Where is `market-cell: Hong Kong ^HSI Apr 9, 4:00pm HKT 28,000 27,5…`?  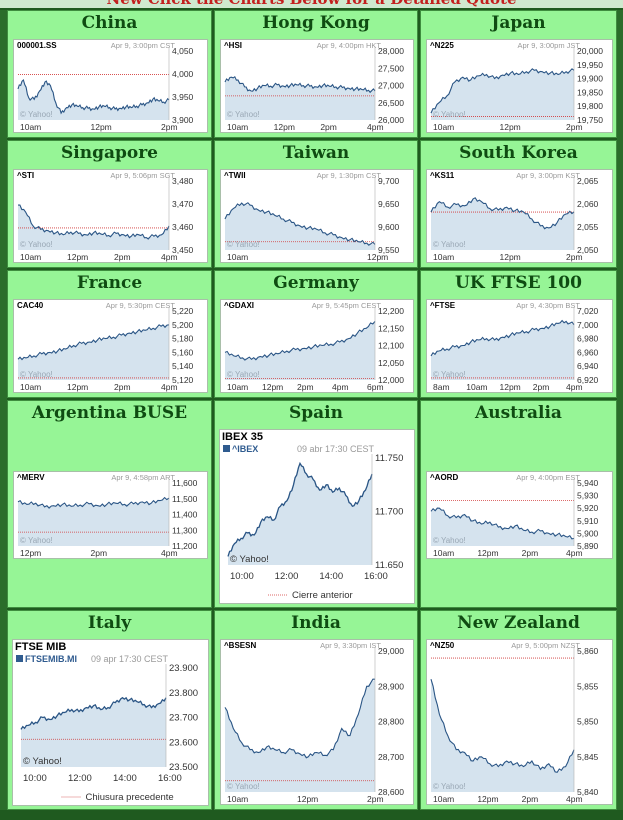
market-cell: Hong Kong ^HSI Apr 9, 4:00pm HKT 28,000 27,5… is located at coordinates (316, 74).